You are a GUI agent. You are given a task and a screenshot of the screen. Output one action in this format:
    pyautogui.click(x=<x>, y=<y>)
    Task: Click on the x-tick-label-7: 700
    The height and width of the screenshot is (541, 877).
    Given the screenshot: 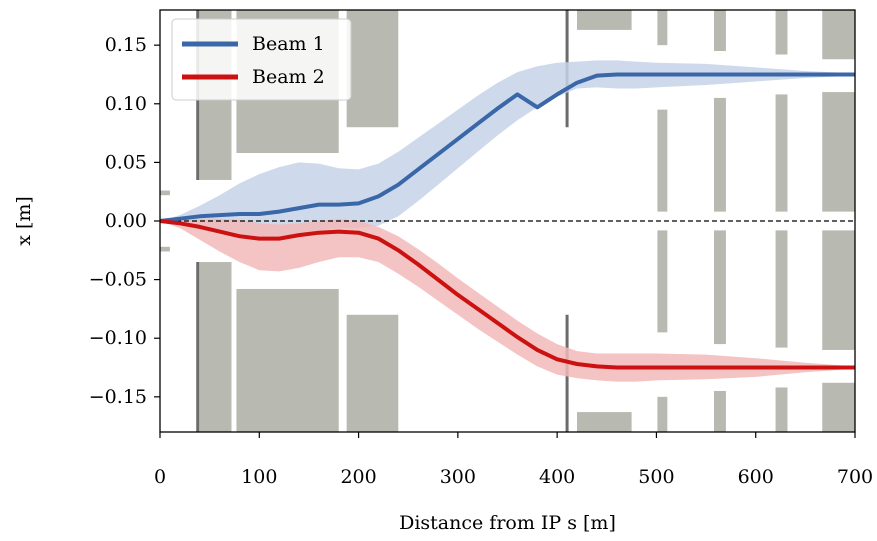 What is the action you would take?
    pyautogui.click(x=855, y=477)
    